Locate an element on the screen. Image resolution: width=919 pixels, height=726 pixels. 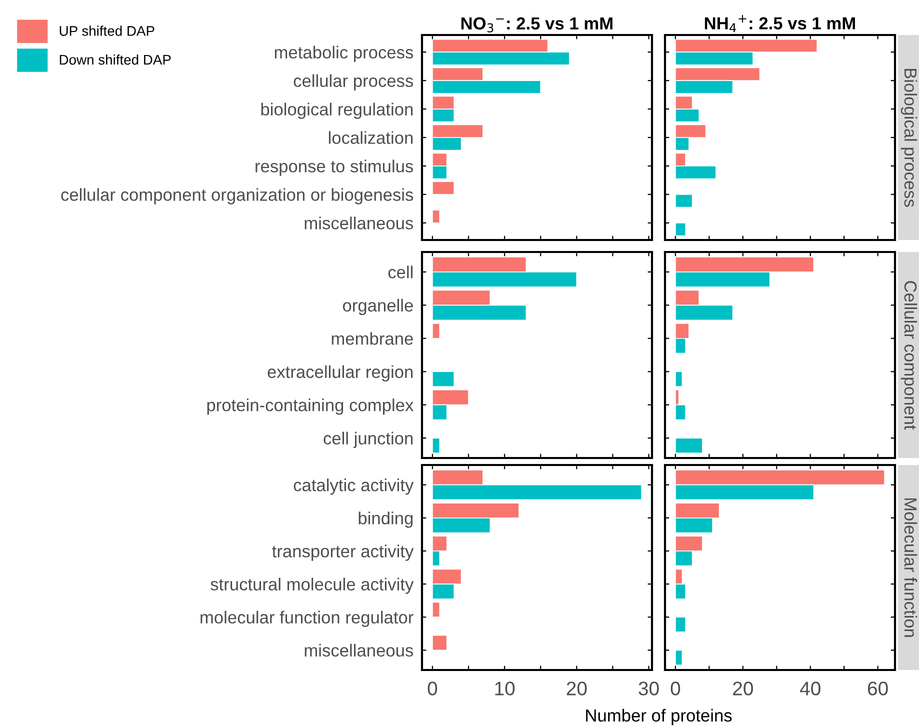
x-tick-label: 40 is located at coordinates (810, 689).